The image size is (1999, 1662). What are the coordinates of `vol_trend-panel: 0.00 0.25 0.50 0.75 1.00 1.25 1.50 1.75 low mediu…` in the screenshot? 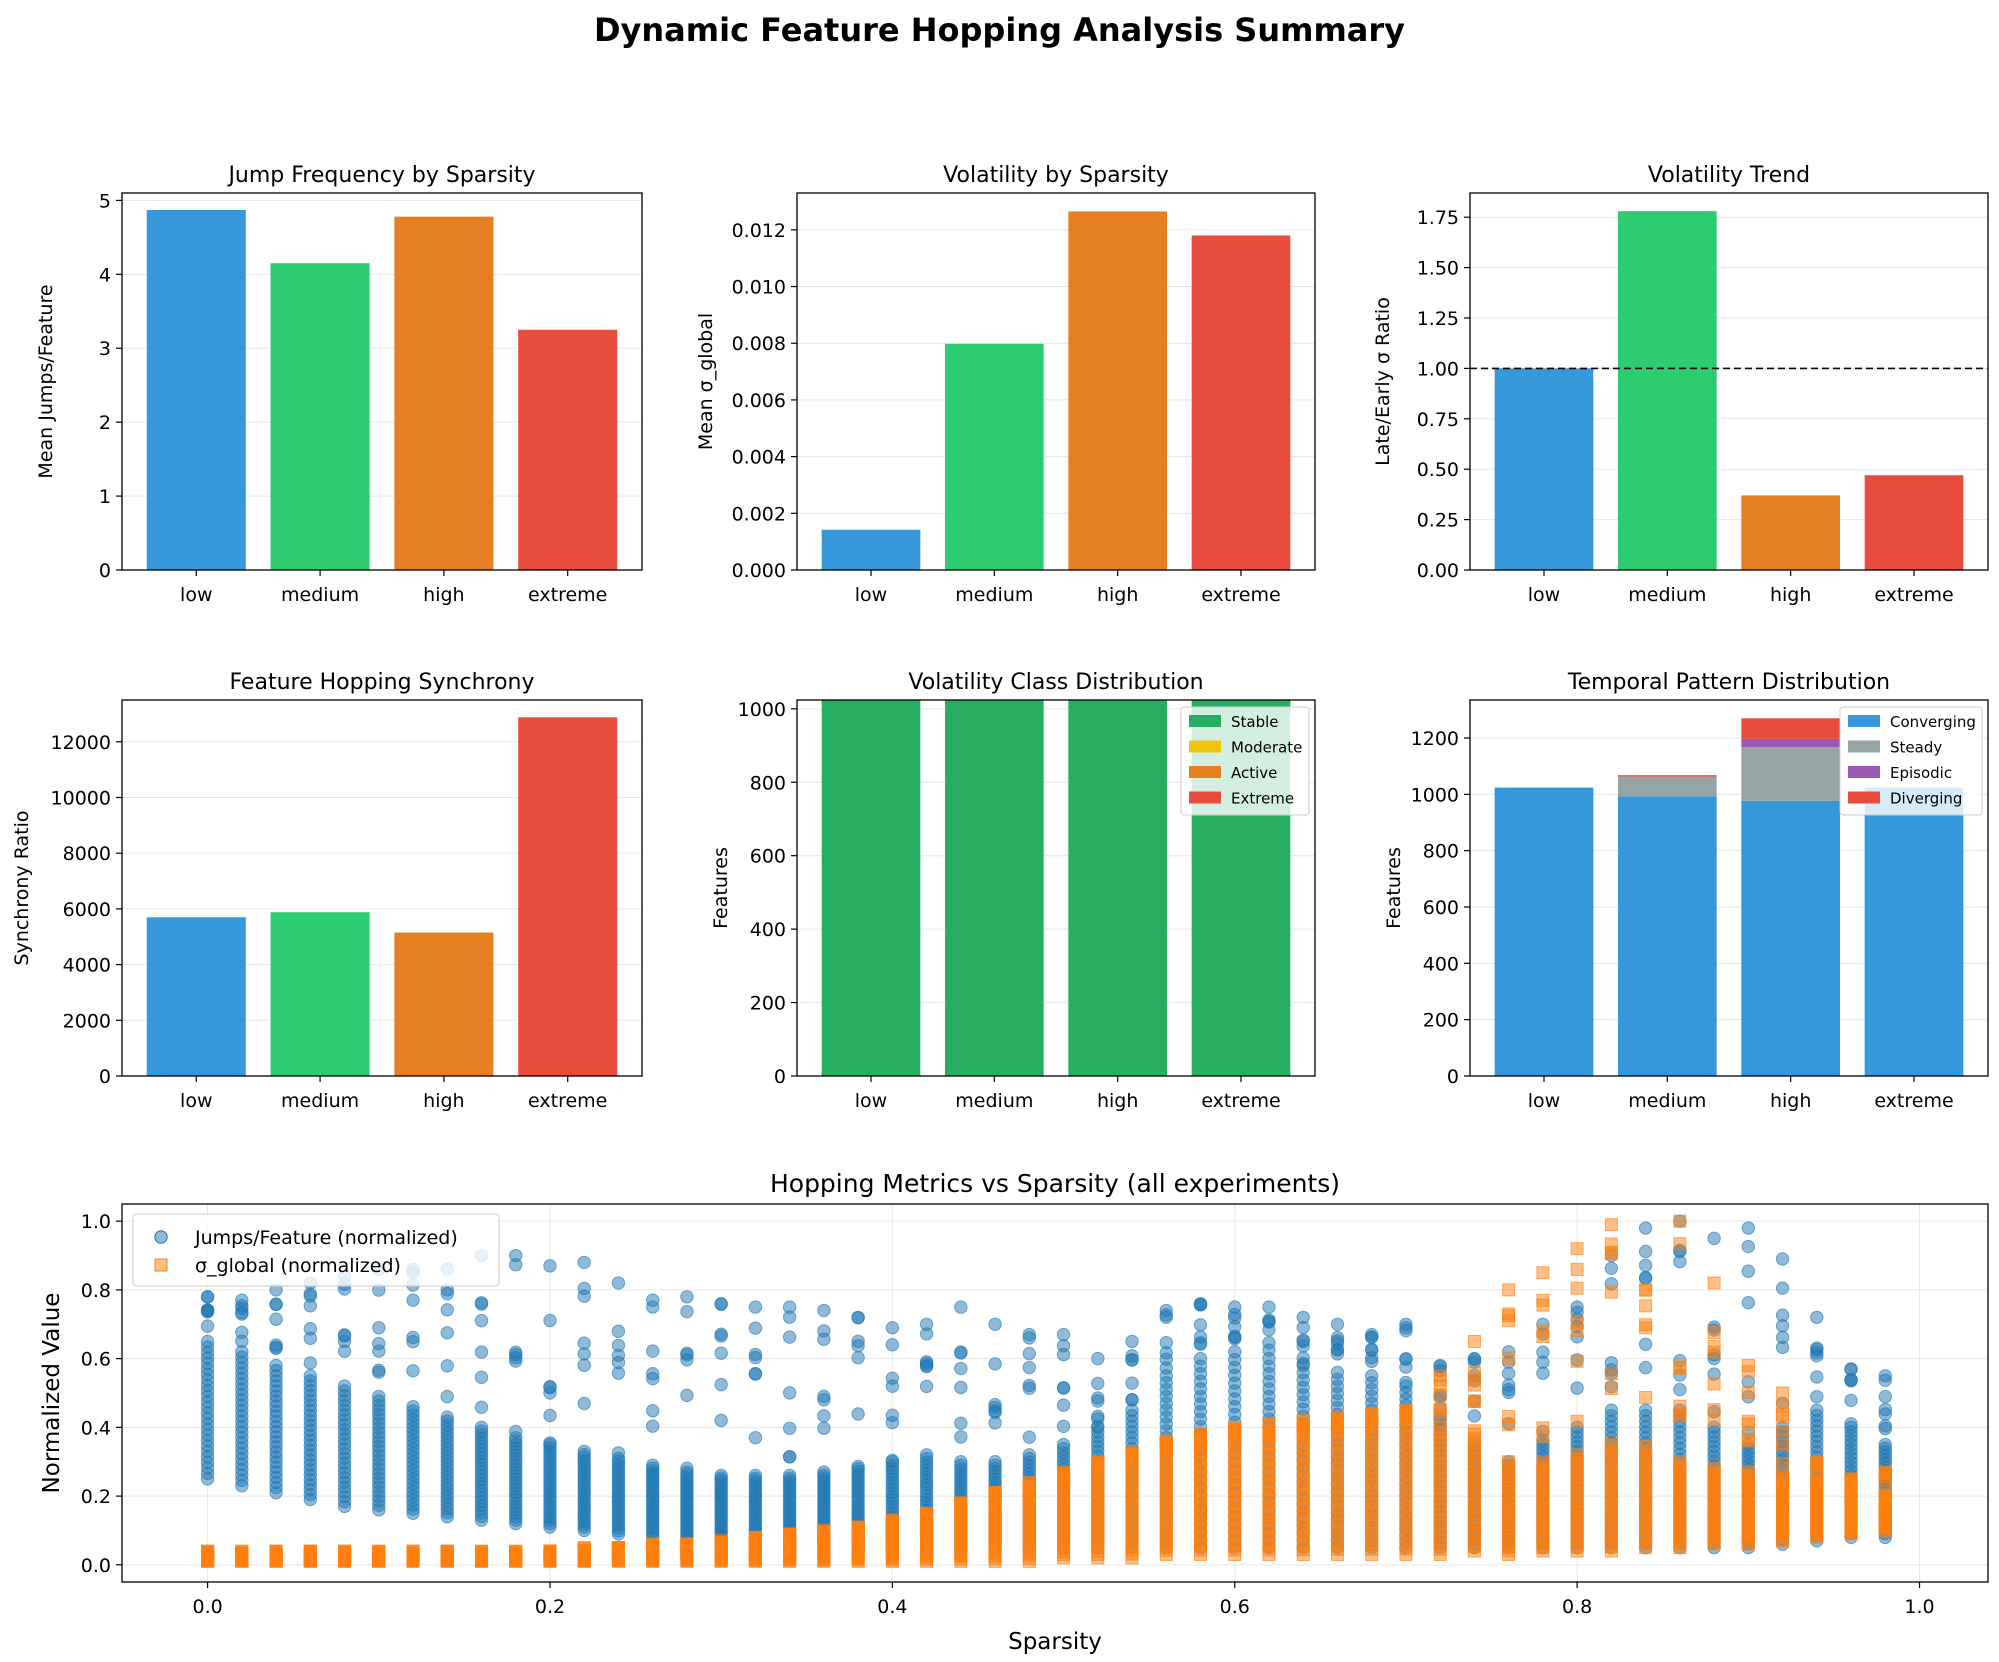 It's located at (1680, 384).